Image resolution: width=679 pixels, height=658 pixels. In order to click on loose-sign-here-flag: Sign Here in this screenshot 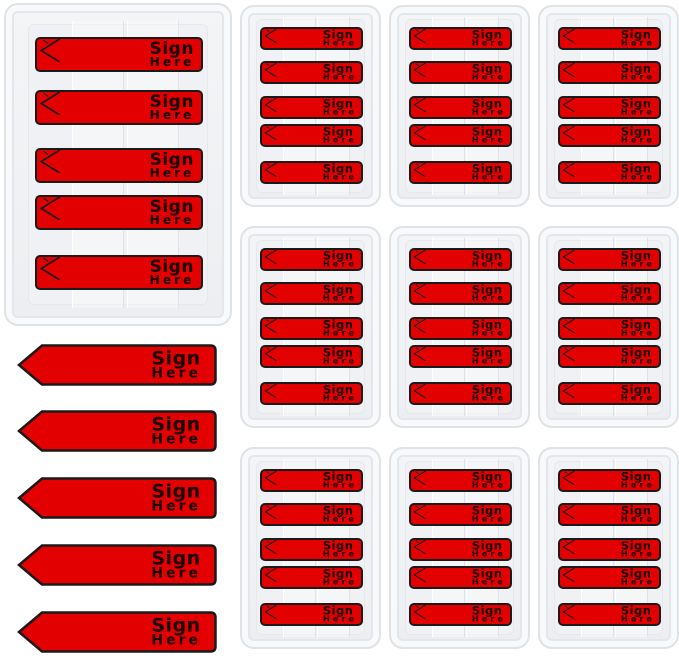, I will do `click(117, 565)`.